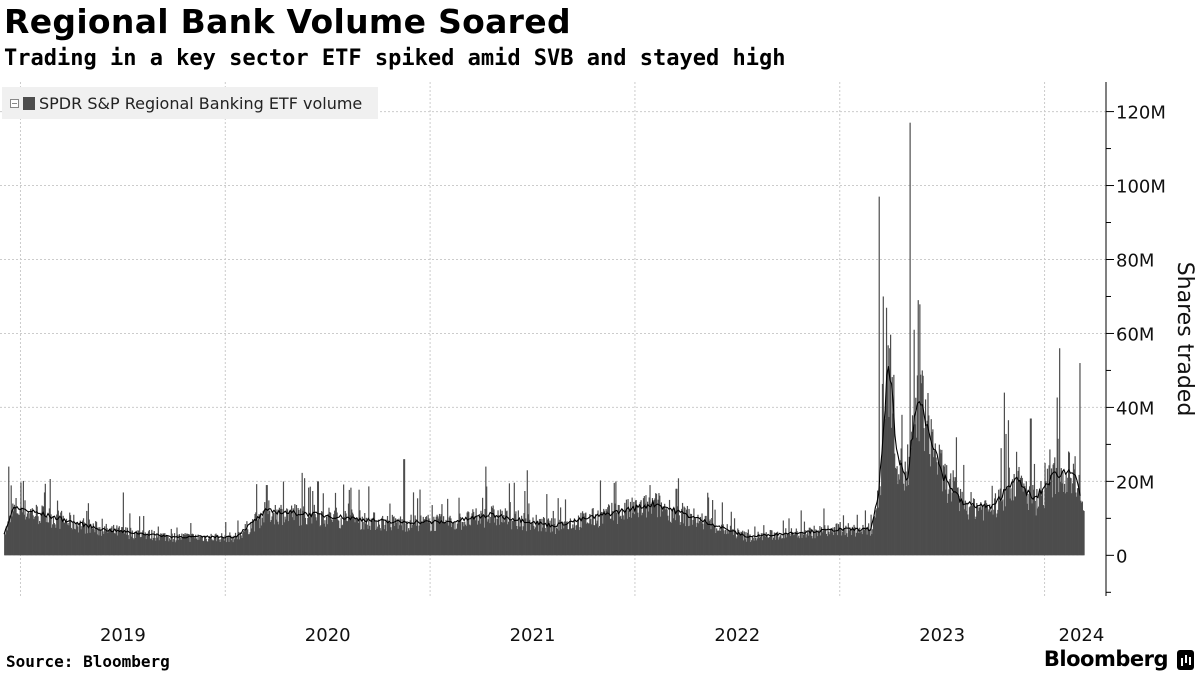 Image resolution: width=1200 pixels, height=675 pixels. Describe the element at coordinates (14, 103) in the screenshot. I see `legend-collapse-icon` at that location.